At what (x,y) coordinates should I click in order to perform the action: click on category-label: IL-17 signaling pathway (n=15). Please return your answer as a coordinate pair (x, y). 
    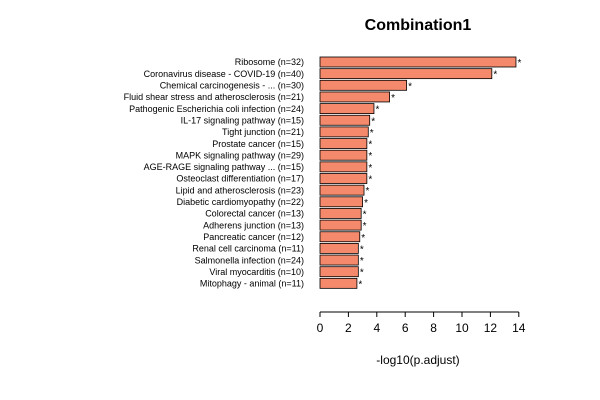
    Looking at the image, I should click on (242, 120).